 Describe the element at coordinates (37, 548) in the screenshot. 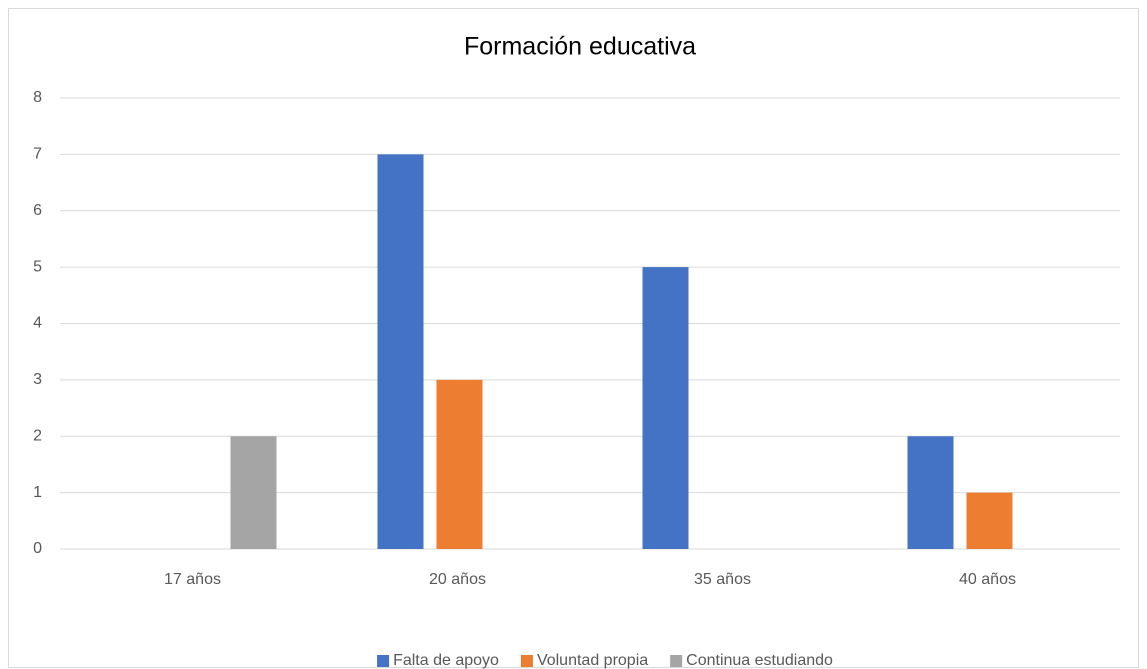

I see `y-tick-label: 0` at that location.